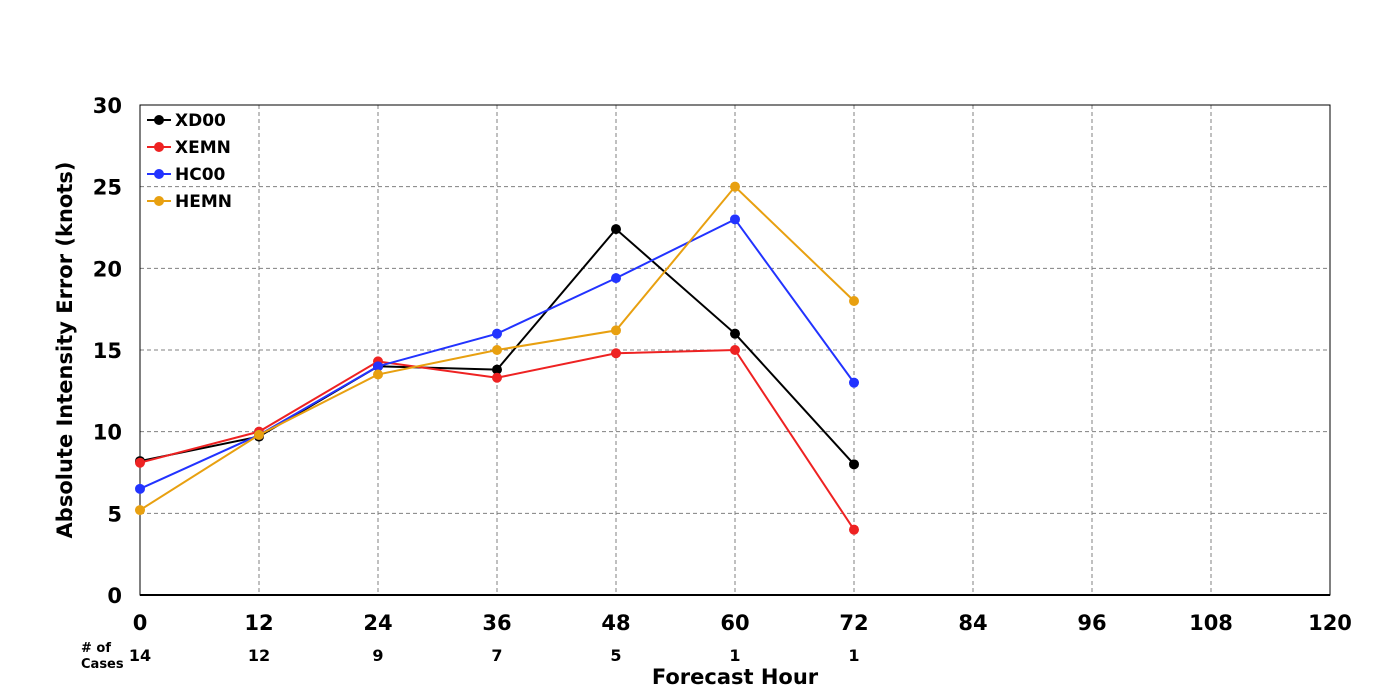 The image size is (1400, 700). What do you see at coordinates (107, 188) in the screenshot?
I see `y-tick-label: 25` at bounding box center [107, 188].